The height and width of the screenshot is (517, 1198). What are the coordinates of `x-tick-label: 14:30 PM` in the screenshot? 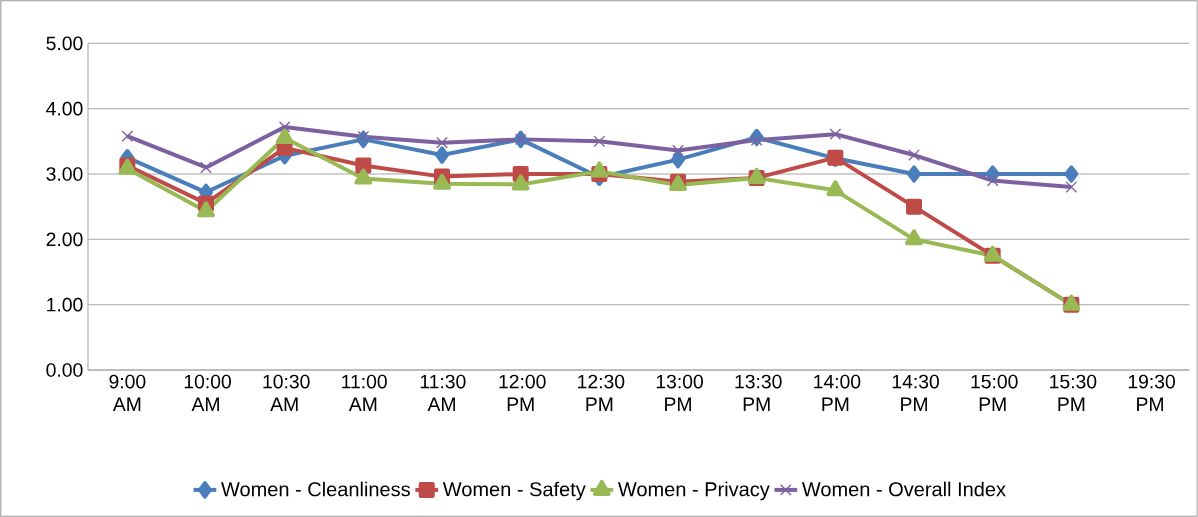 It's located at (915, 392).